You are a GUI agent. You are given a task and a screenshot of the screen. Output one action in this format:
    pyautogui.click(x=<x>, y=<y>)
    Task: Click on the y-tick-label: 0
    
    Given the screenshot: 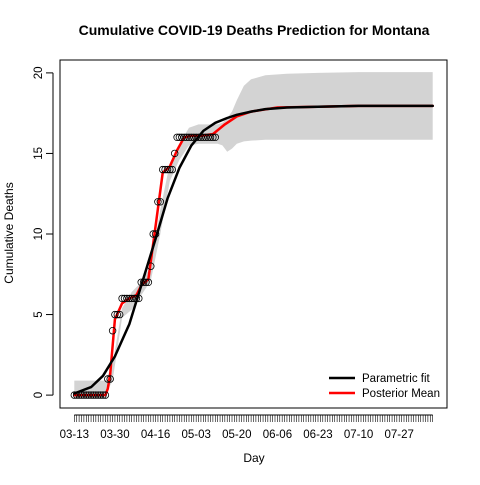 What is the action you would take?
    pyautogui.click(x=39, y=395)
    